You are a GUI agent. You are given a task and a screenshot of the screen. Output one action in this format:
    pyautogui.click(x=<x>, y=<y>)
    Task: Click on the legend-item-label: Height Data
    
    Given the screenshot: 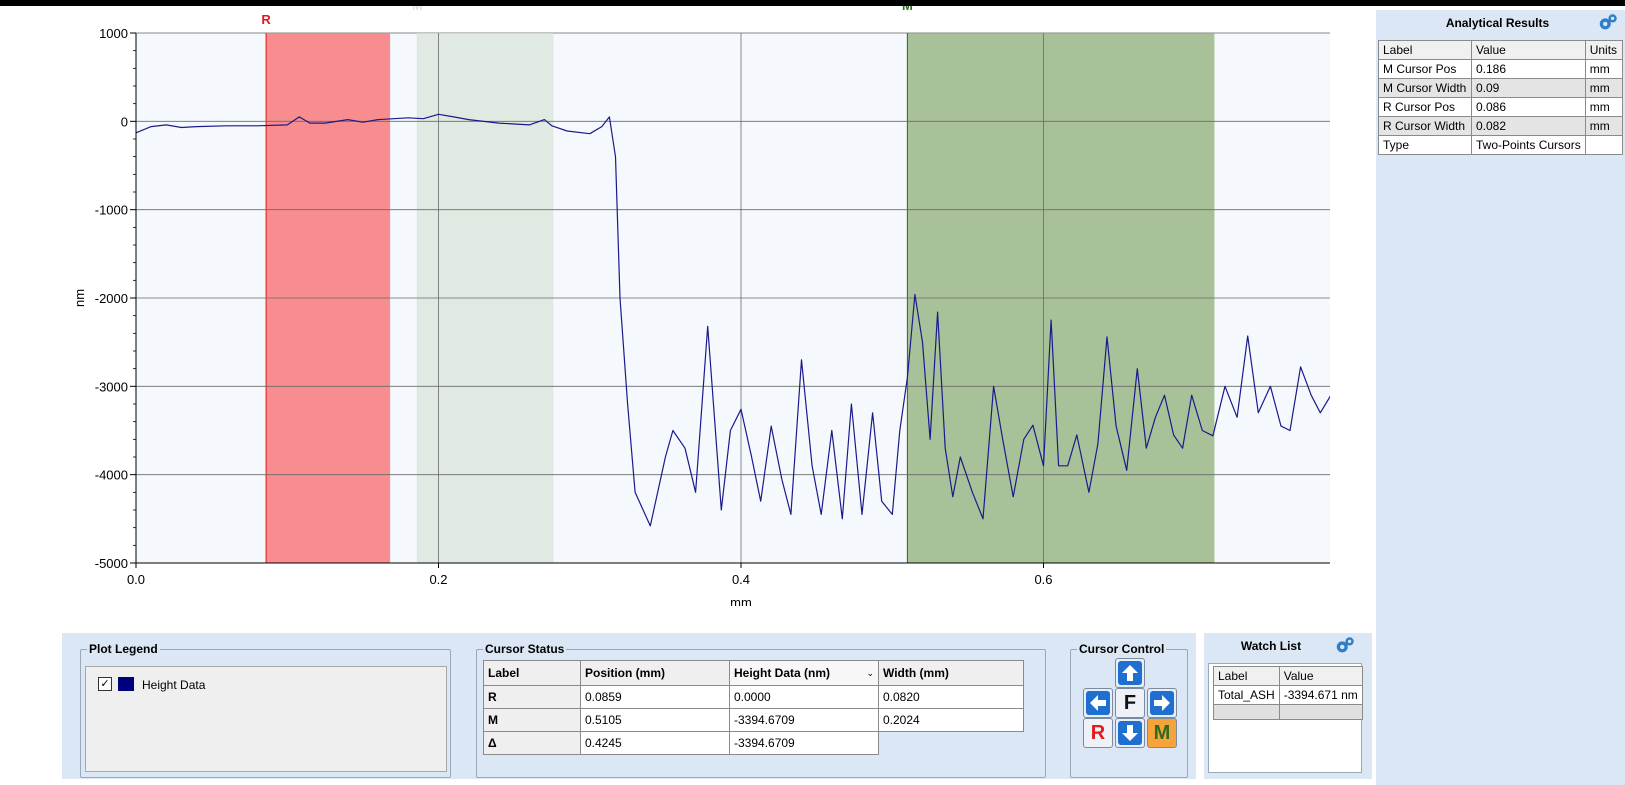 What is the action you would take?
    pyautogui.click(x=174, y=685)
    